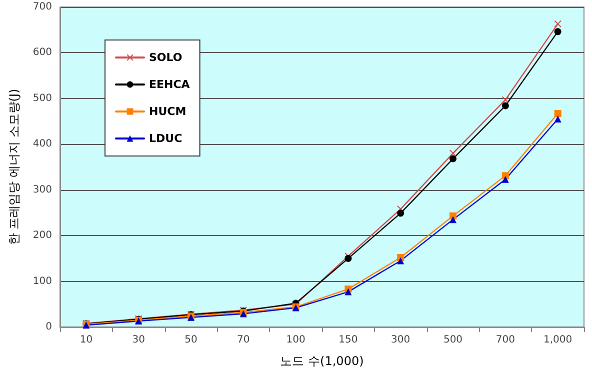  I want to click on x-tick-label: 700, so click(505, 340).